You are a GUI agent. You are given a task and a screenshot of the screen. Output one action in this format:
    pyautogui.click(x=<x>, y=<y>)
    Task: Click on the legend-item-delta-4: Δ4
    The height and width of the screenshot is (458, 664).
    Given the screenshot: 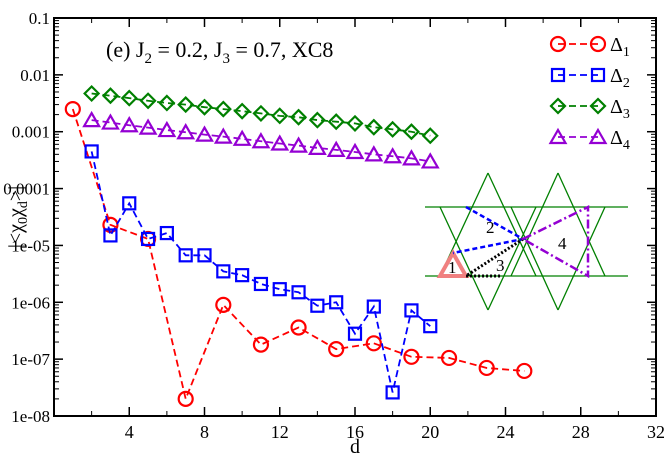 What is the action you would take?
    pyautogui.click(x=589, y=140)
    